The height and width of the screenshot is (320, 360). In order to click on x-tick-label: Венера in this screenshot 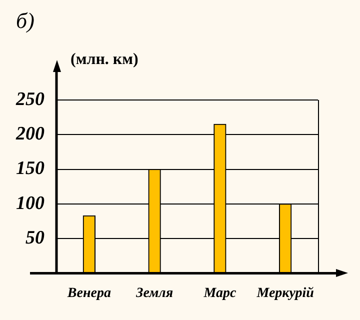, I will do `click(88, 294)`.